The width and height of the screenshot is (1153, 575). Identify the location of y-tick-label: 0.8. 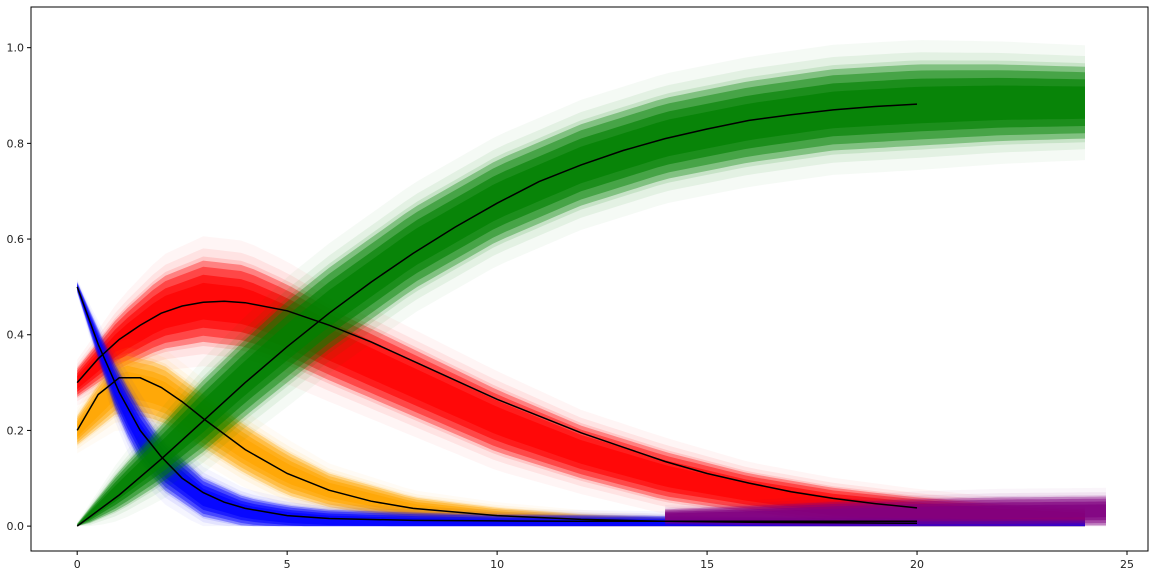
(16, 143).